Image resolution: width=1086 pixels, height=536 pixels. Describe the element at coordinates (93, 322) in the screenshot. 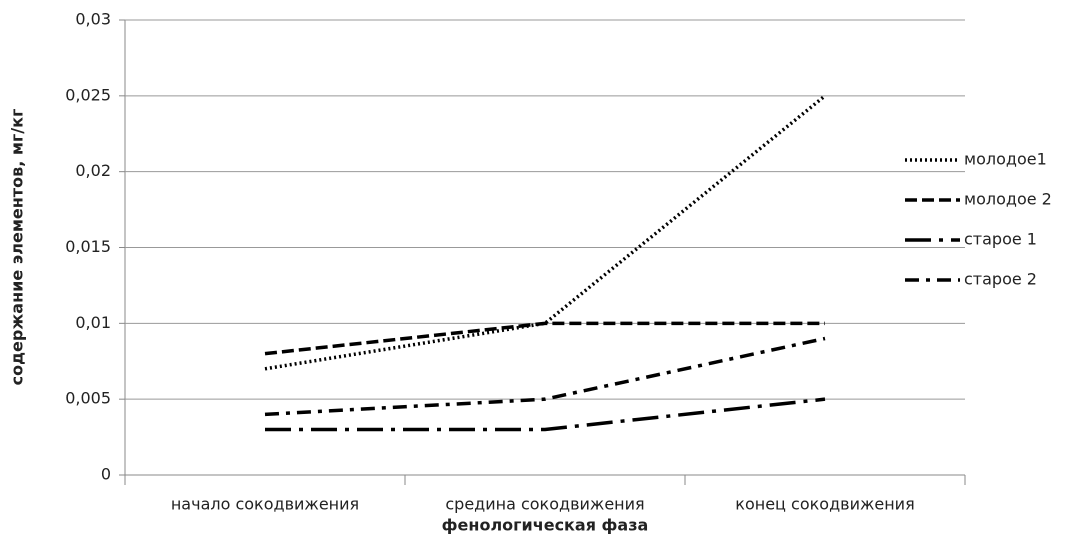

I see `y-tick-label: 0,01` at that location.